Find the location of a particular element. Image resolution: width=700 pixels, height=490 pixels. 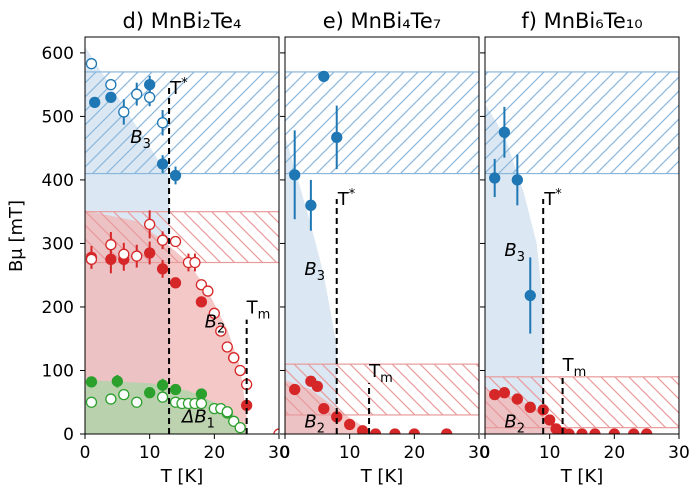

y-tick-label: 300 is located at coordinates (58, 244).